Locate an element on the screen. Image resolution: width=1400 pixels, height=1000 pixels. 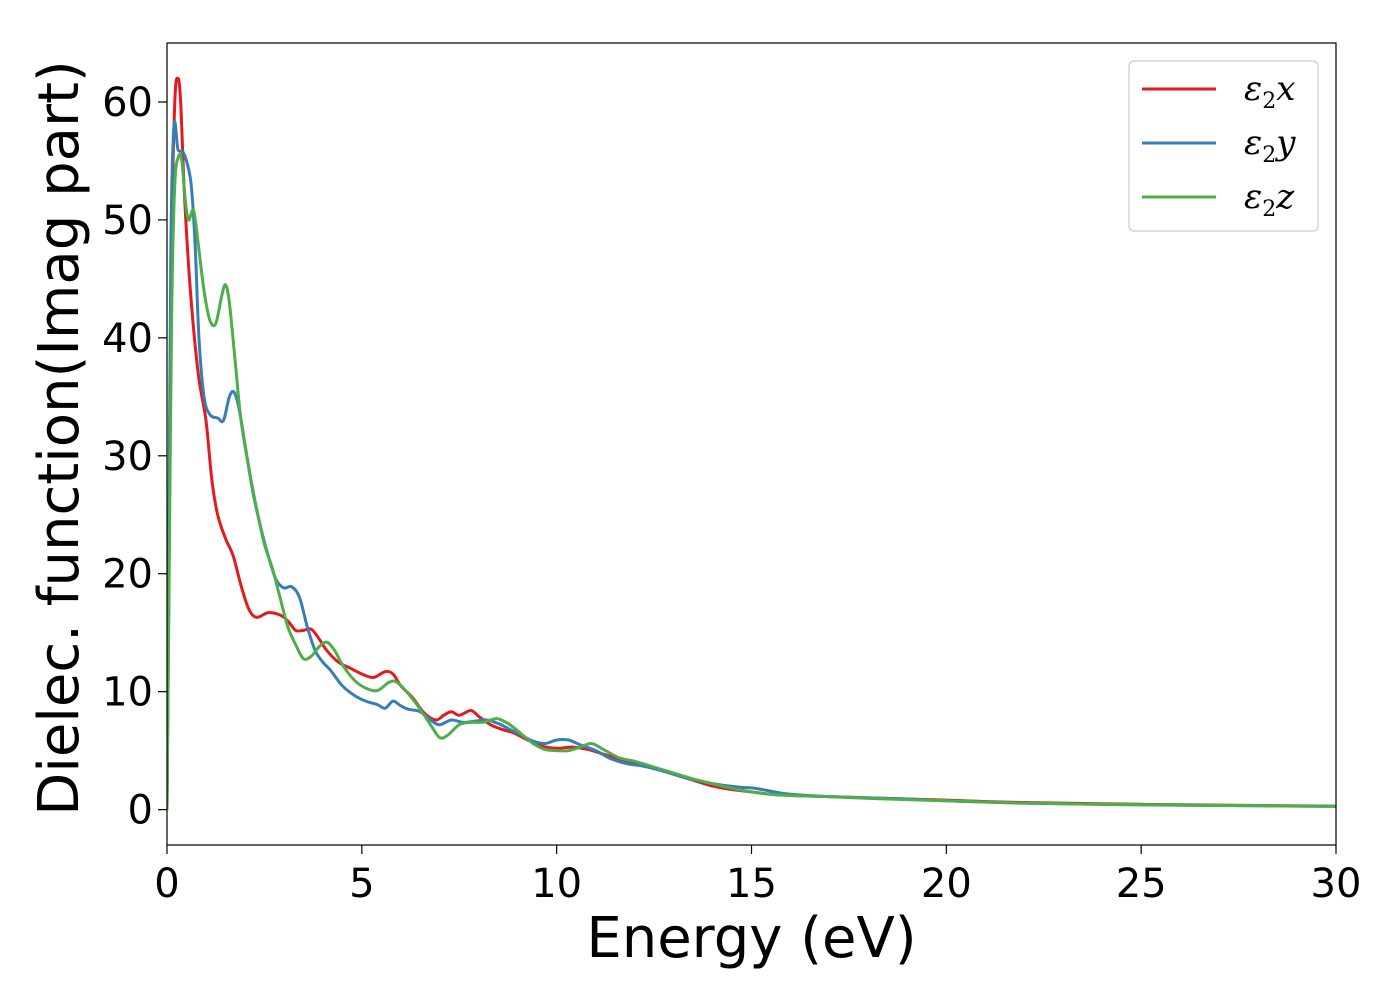
x-tick-label: 30 is located at coordinates (1336, 884).